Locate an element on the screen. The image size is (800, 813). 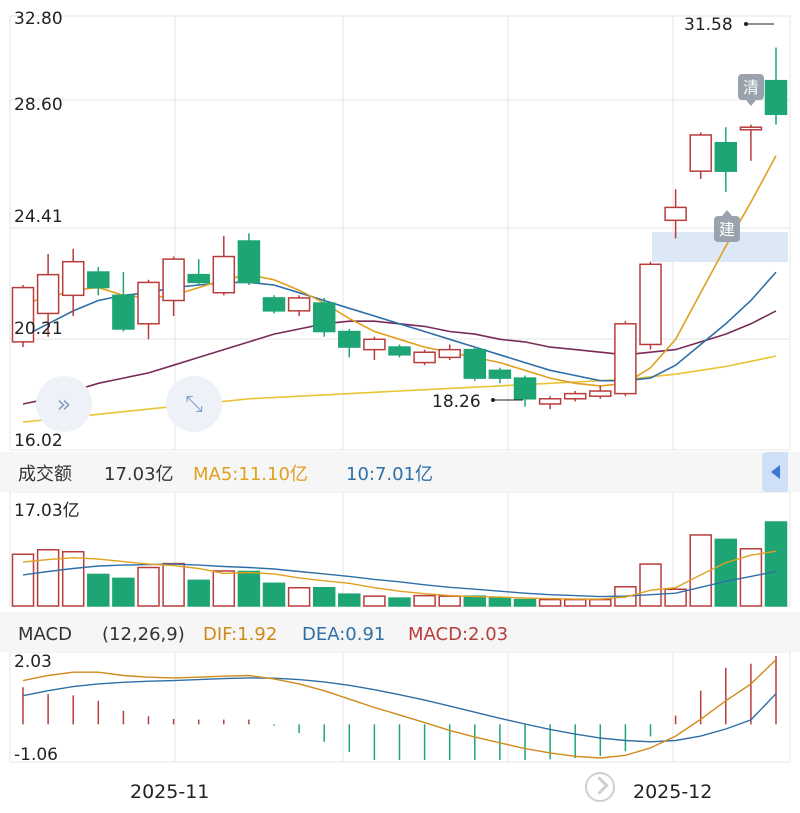
volume-ma5-line is located at coordinates (399, 575).